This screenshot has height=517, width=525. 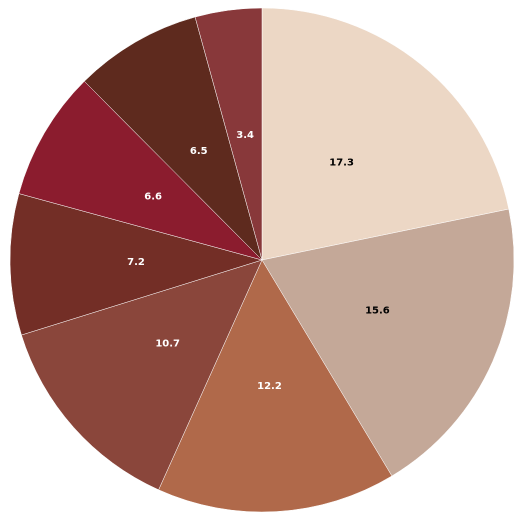 I want to click on data-label: 17.3, so click(x=341, y=162).